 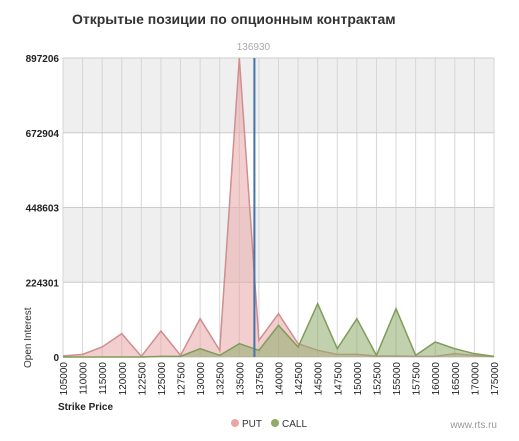 I want to click on x-tick-label: 152500, so click(x=377, y=379).